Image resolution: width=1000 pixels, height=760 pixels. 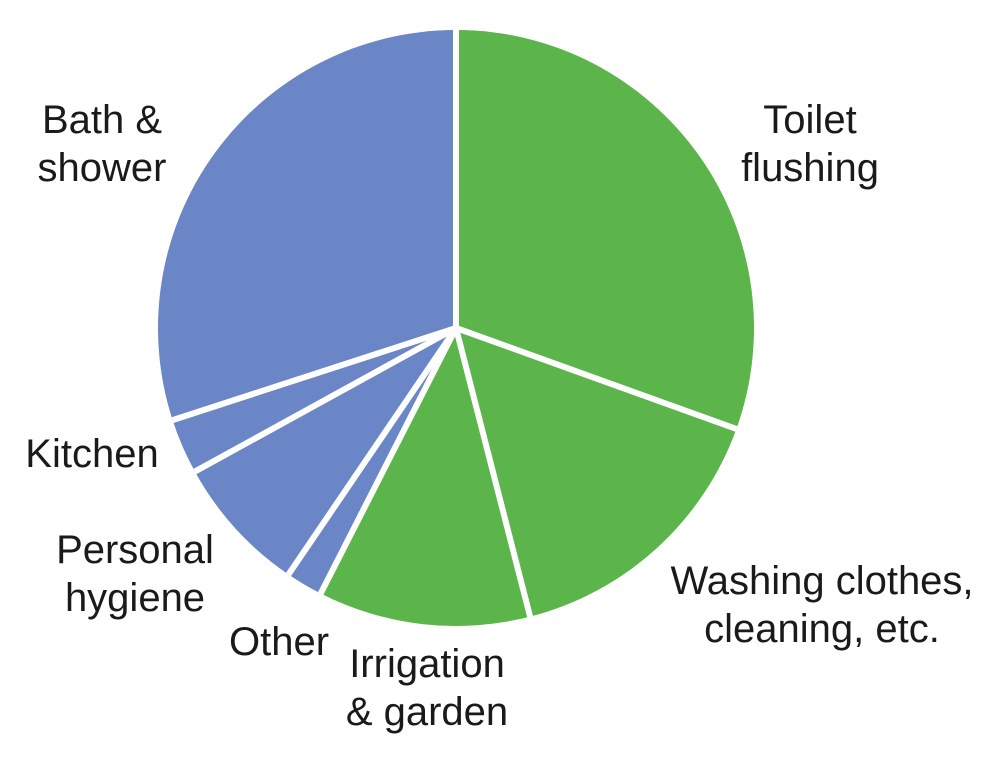 I want to click on slice-label-line: flushing, so click(x=810, y=168).